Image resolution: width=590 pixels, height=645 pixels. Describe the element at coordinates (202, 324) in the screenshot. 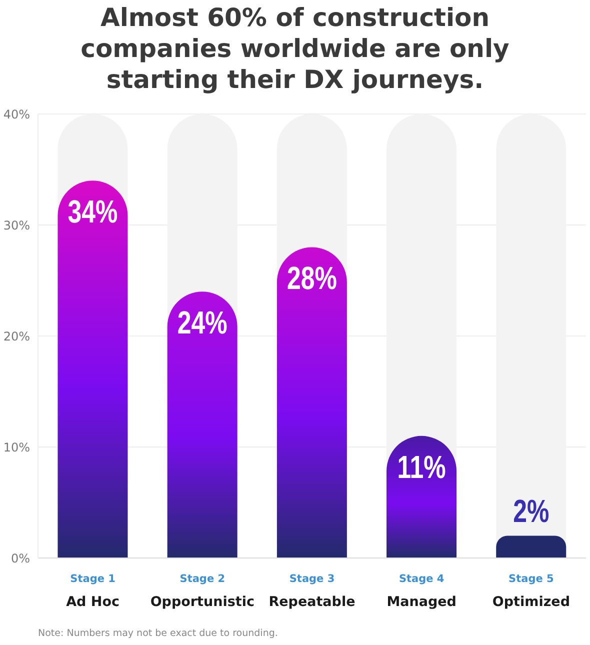

I see `data-label: 24%` at that location.